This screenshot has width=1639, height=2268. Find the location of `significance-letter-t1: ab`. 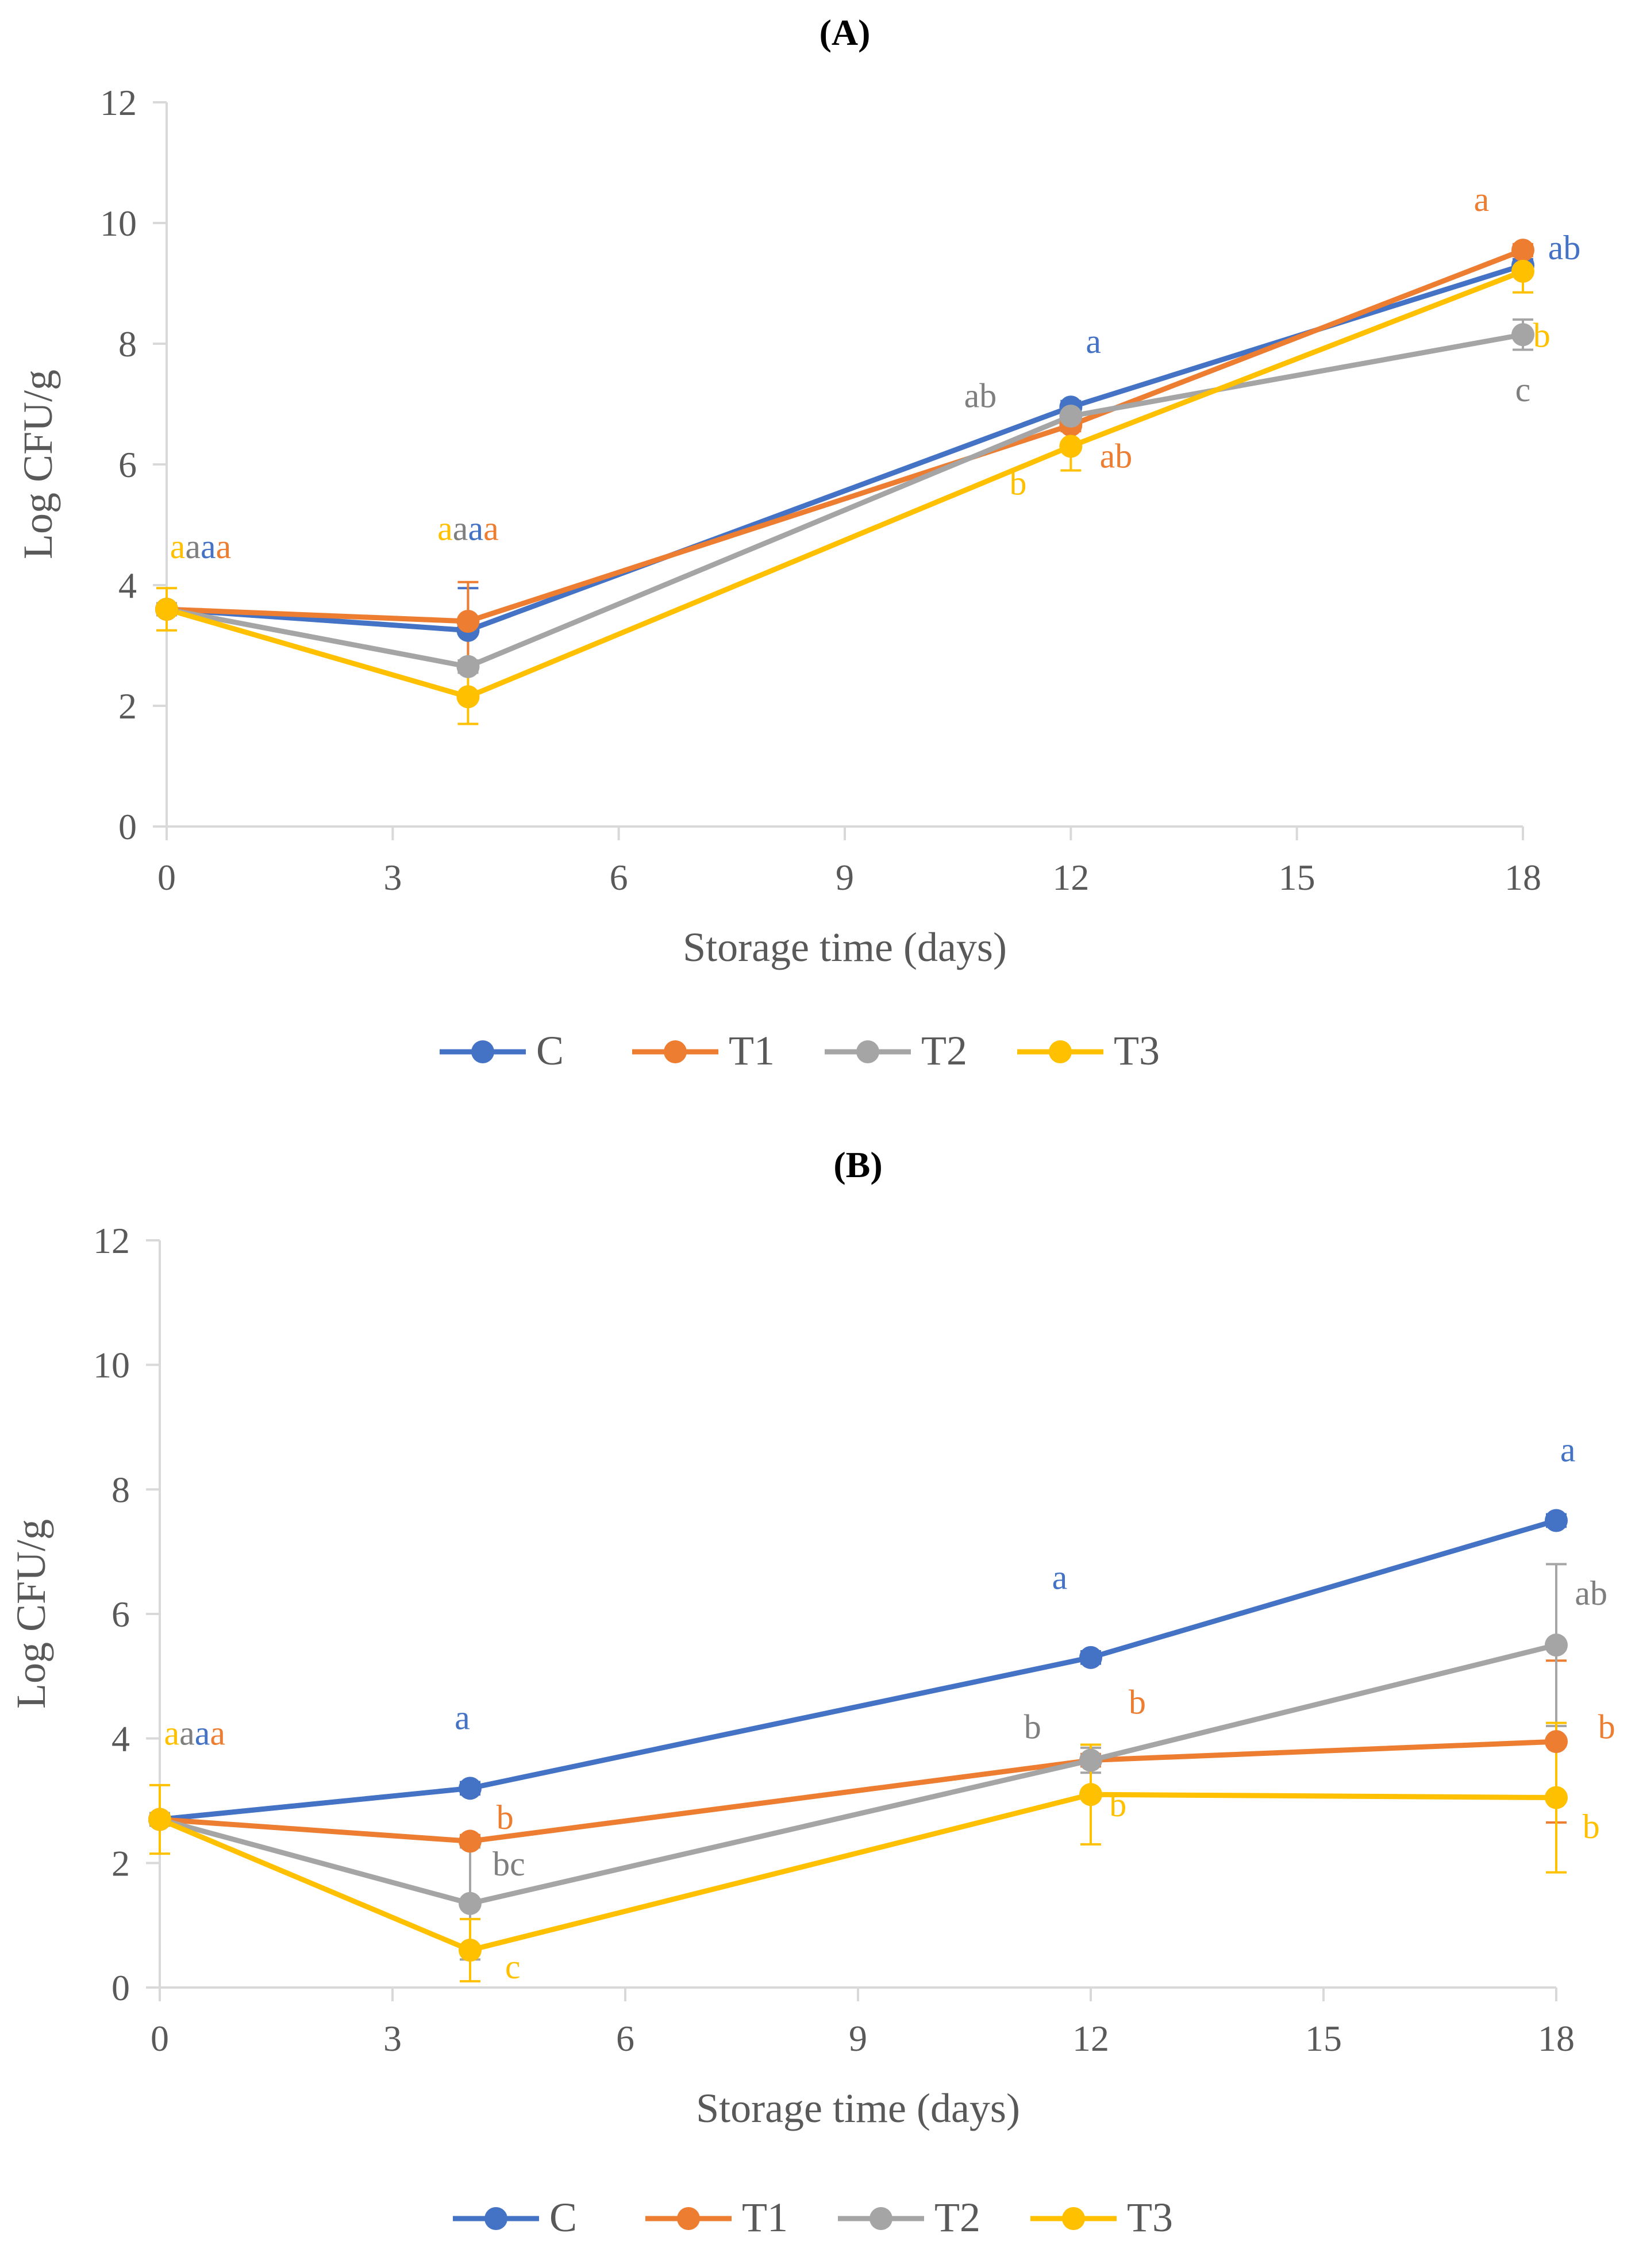

significance-letter-t1: ab is located at coordinates (1116, 456).